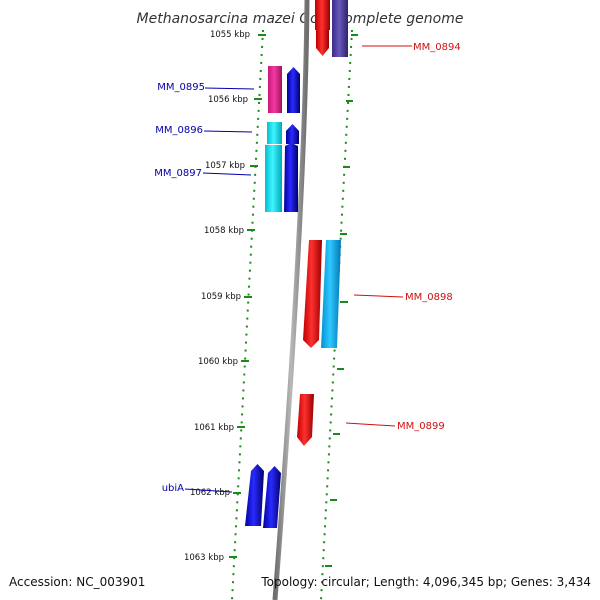  I want to click on leader-line-mm0897, so click(227, 174).